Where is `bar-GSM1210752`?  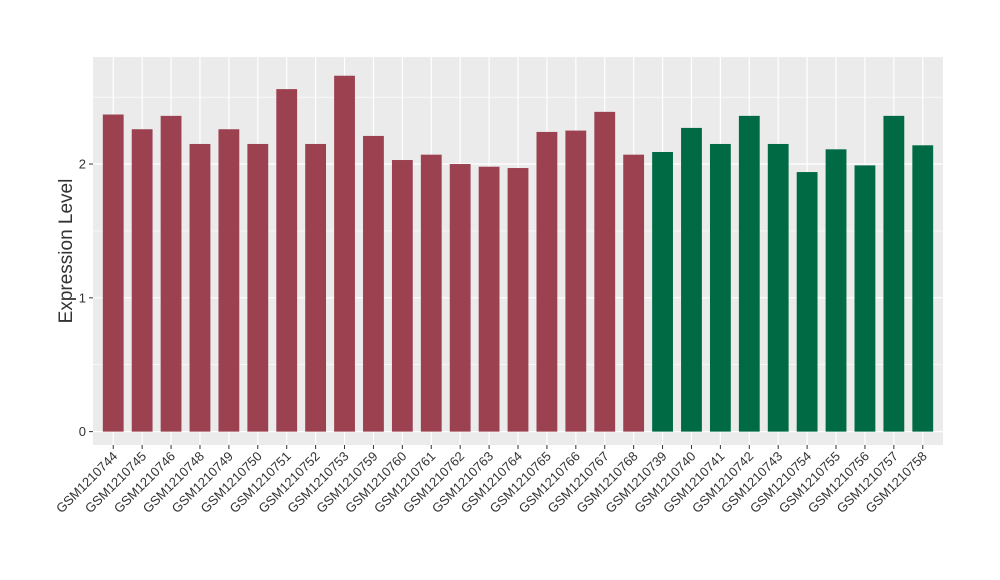
bar-GSM1210752 is located at coordinates (316, 287).